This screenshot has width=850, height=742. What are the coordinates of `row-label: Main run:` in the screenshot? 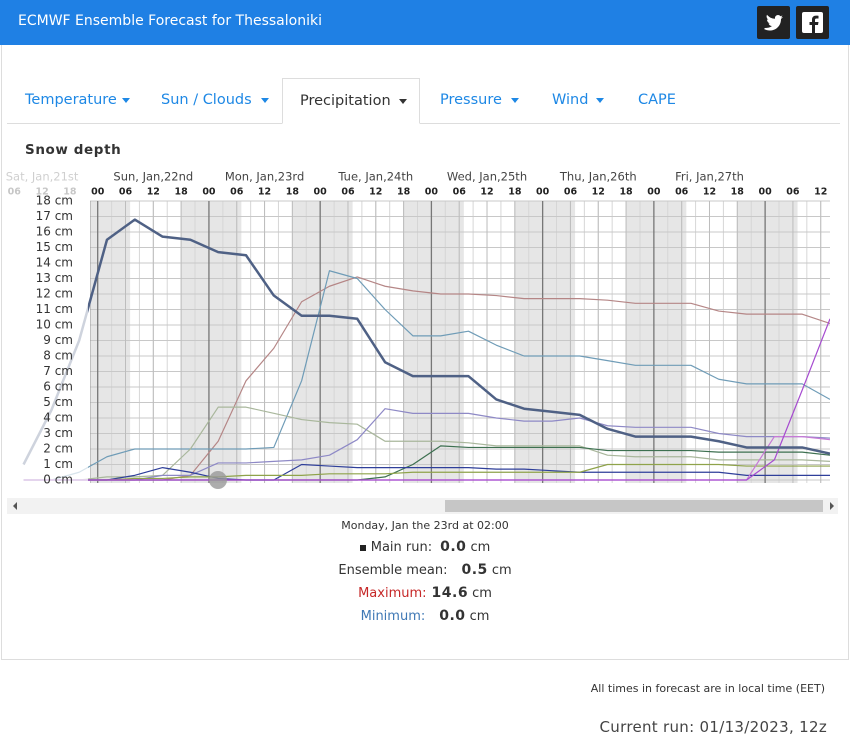 It's located at (401, 547).